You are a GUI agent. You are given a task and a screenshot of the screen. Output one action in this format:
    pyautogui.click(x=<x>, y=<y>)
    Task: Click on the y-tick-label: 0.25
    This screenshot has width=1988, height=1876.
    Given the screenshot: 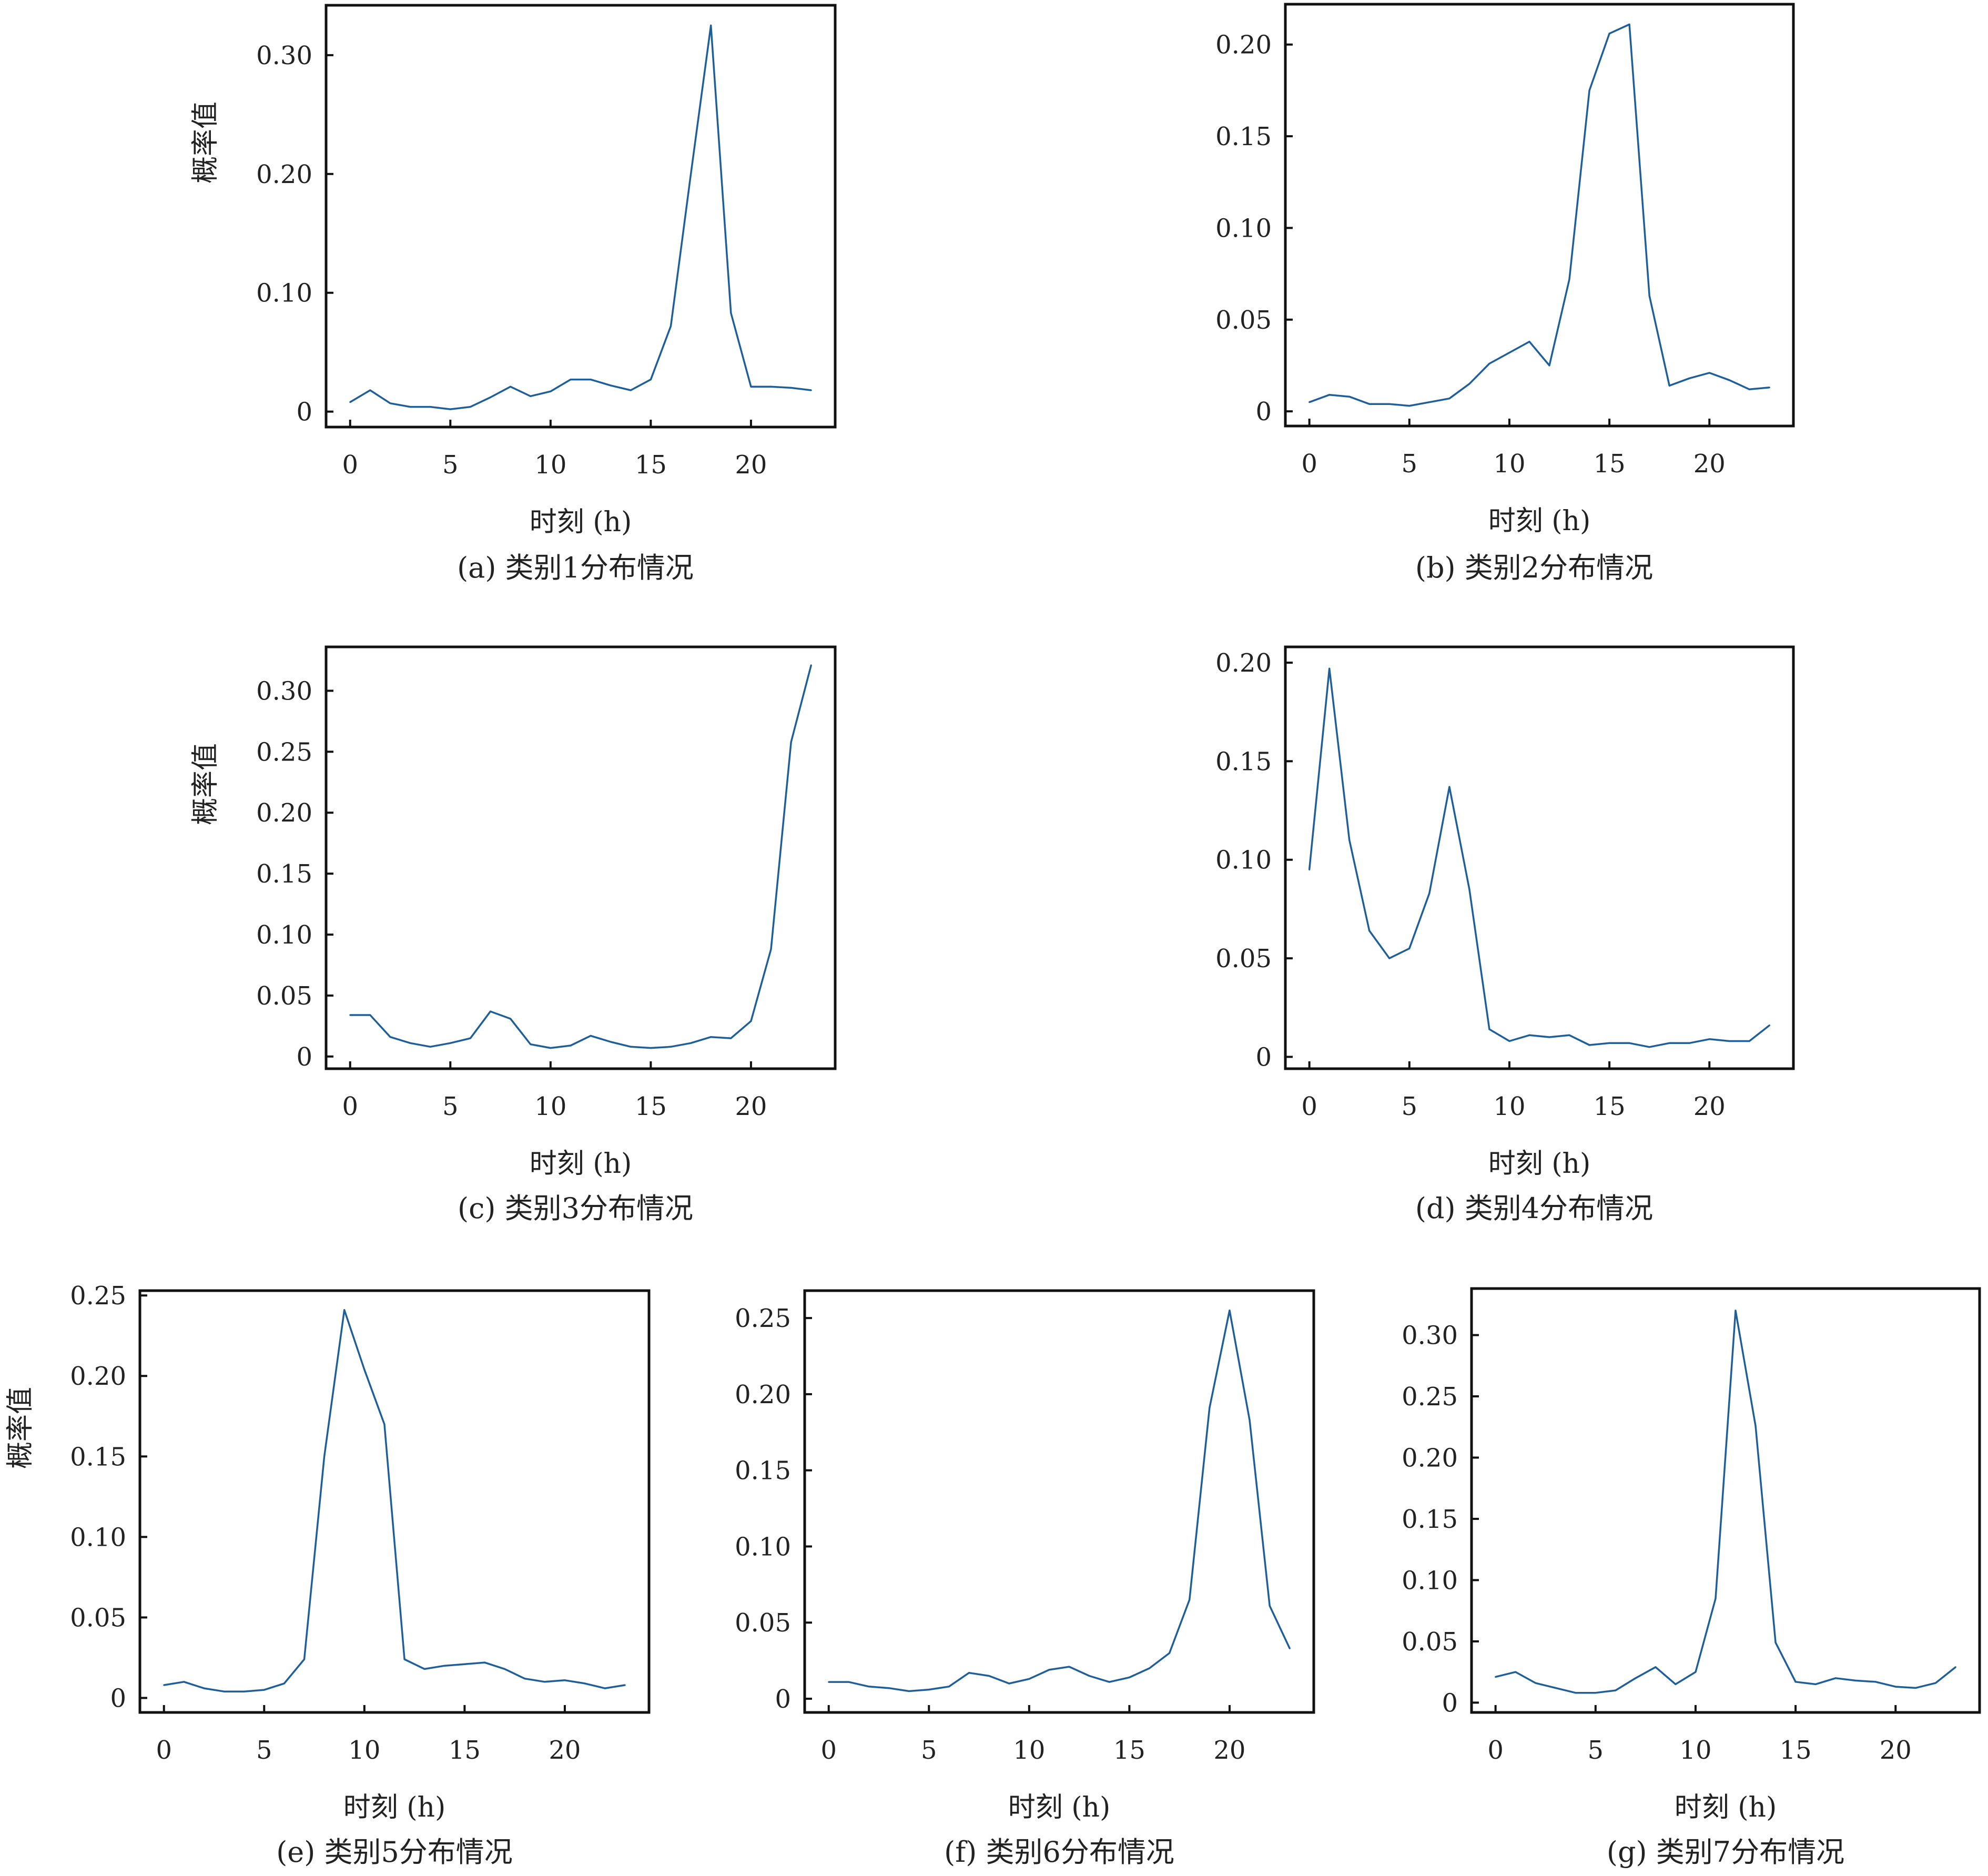 What is the action you would take?
    pyautogui.click(x=1430, y=1397)
    